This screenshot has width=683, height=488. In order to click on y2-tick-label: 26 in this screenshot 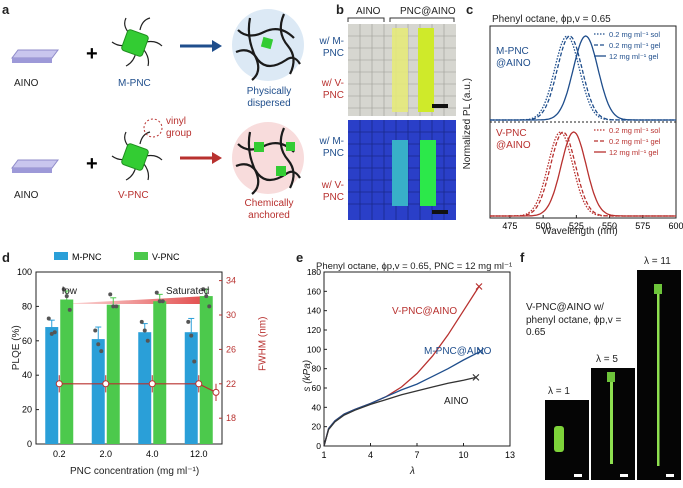, I will do `click(231, 349)`.